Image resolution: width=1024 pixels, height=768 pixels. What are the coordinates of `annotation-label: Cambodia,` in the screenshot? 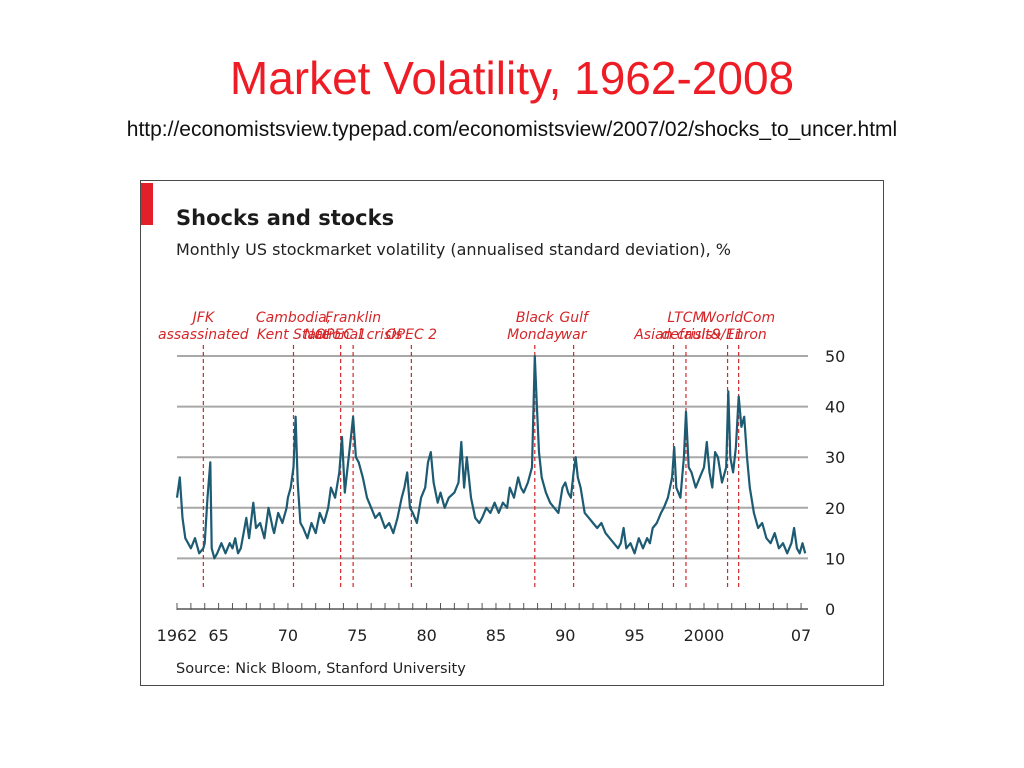 It's located at (293, 318).